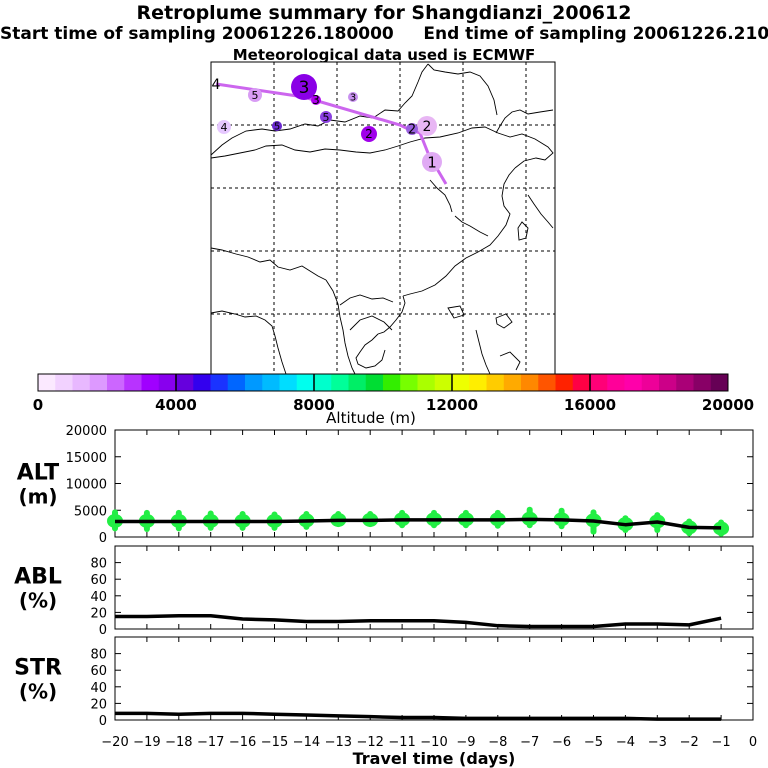  What do you see at coordinates (689, 742) in the screenshot?
I see `x-tick-label--2: −2` at bounding box center [689, 742].